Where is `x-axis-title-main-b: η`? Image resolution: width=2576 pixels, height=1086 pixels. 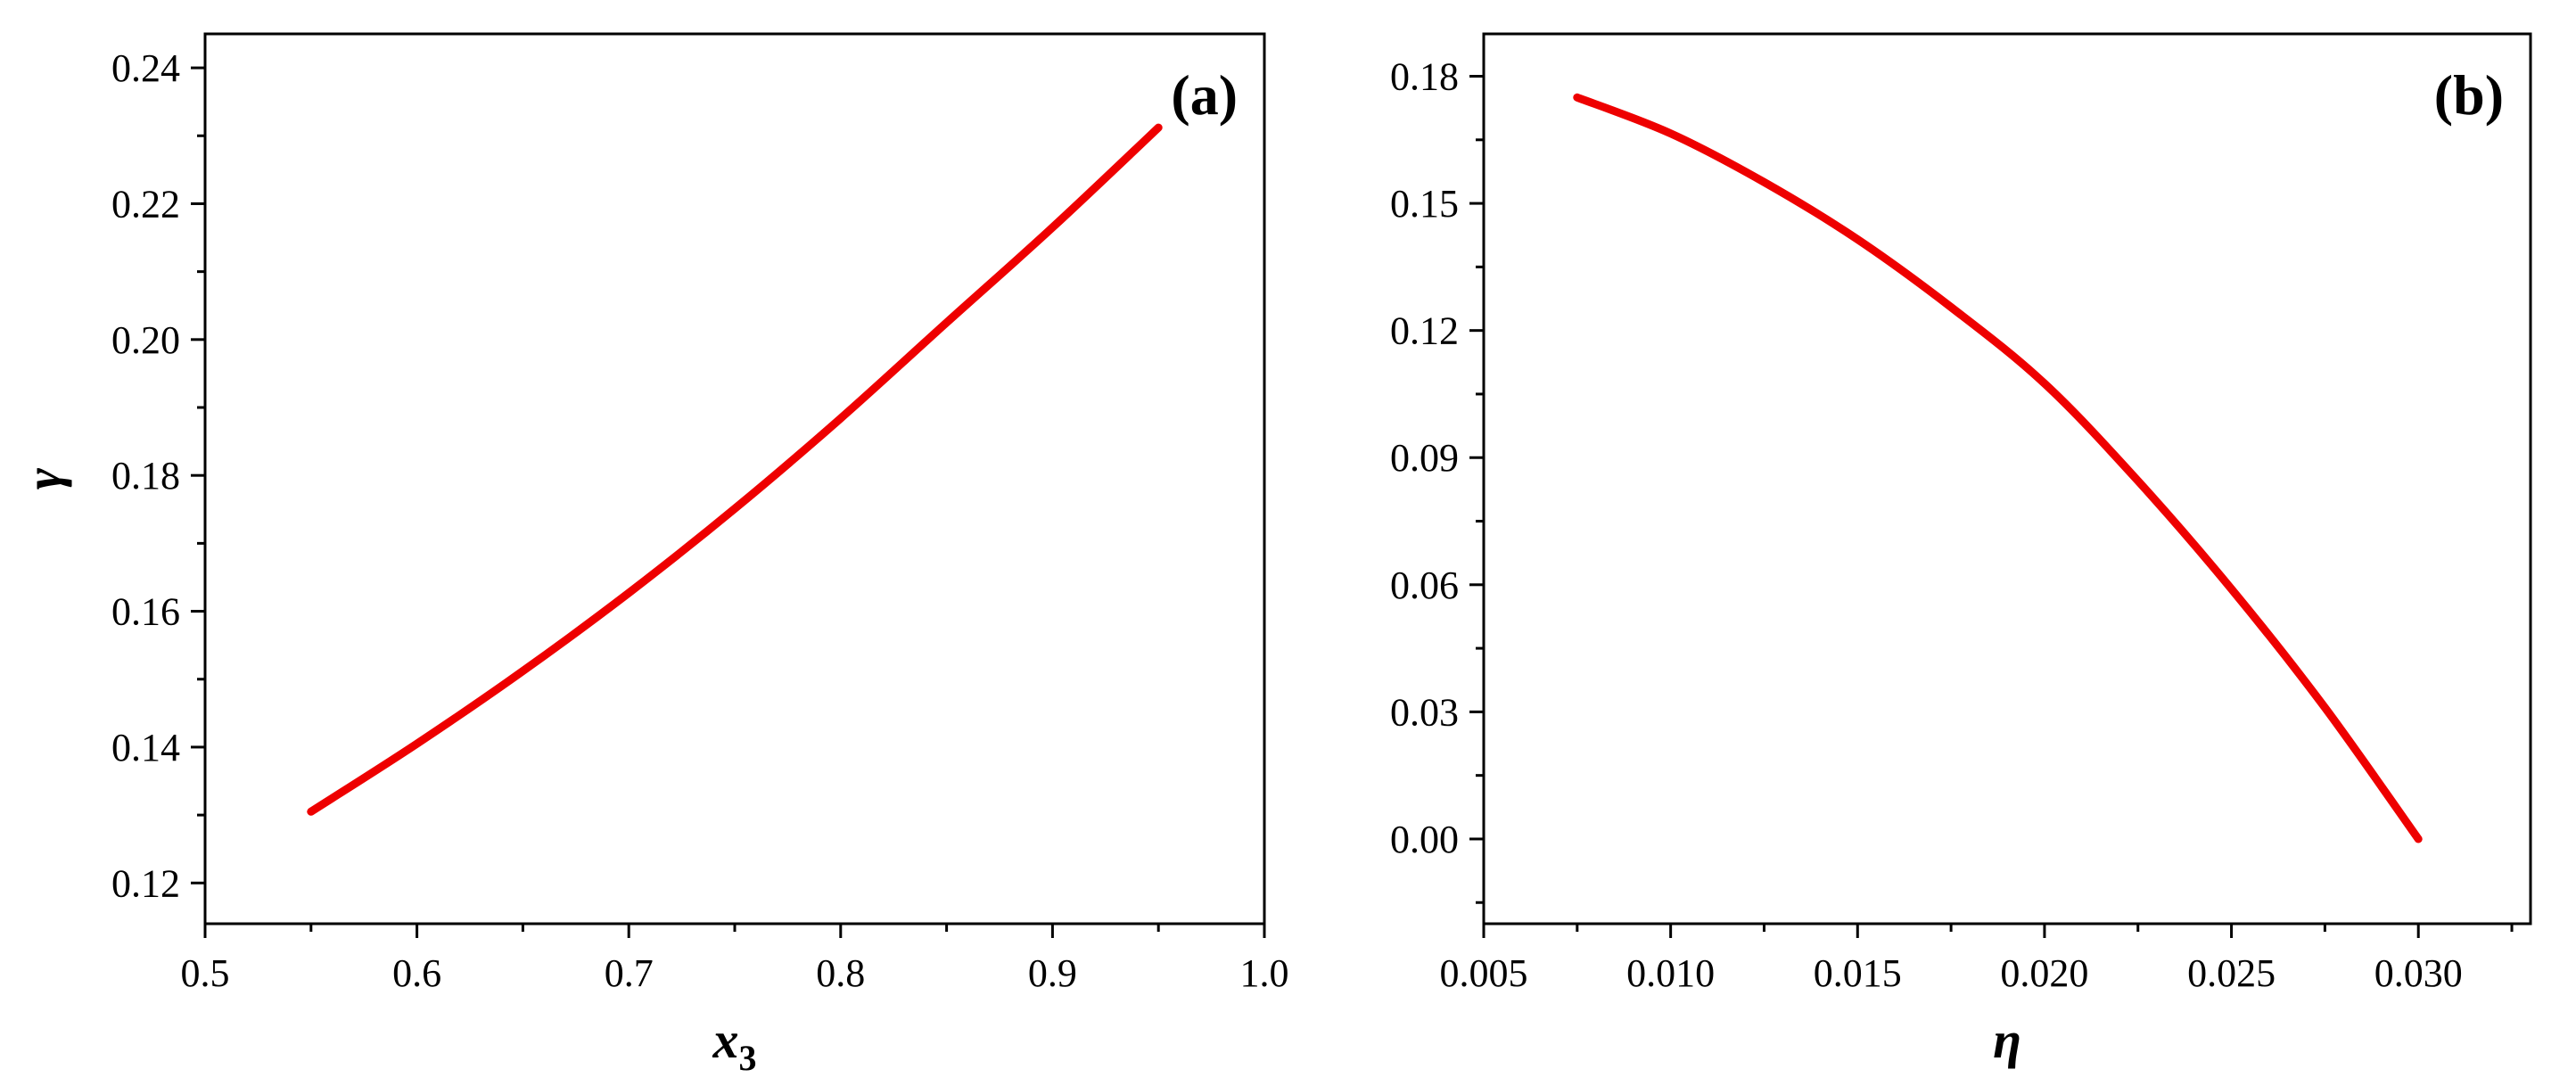 x-axis-title-main-b: η is located at coordinates (2007, 1040).